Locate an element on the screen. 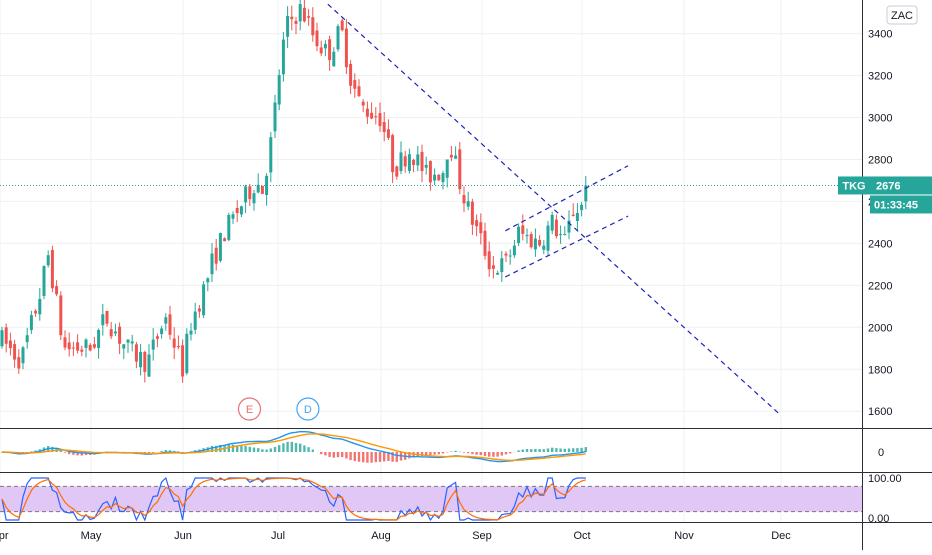 This screenshot has height=555, width=932. event-marker-e: E is located at coordinates (250, 409).